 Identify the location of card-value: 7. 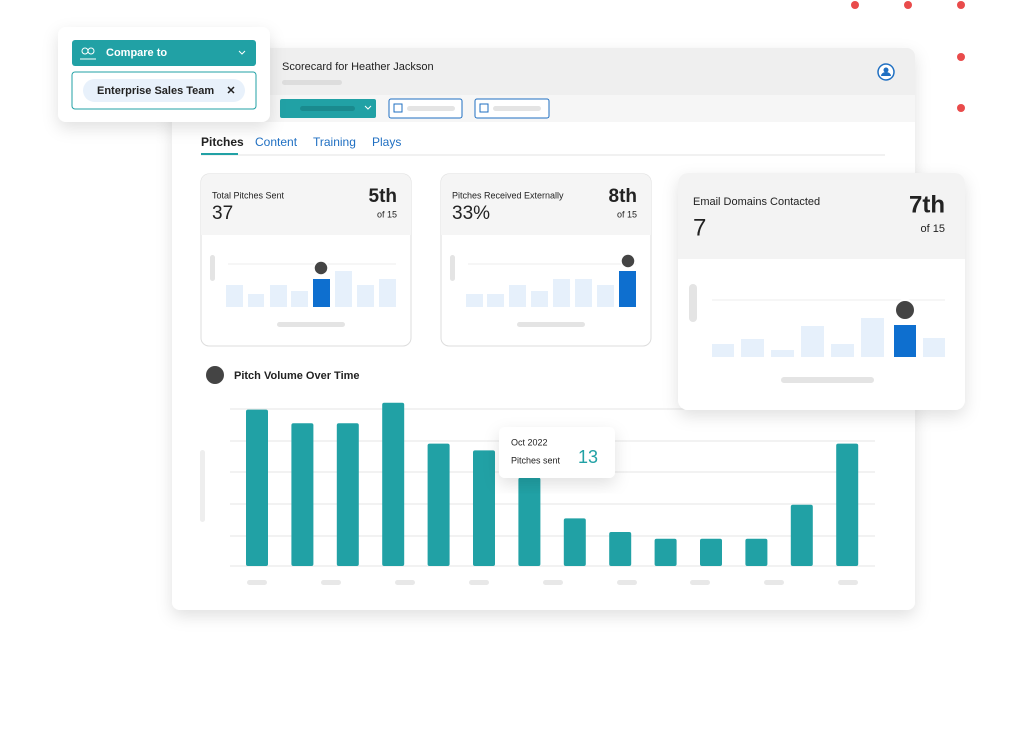
(699, 227).